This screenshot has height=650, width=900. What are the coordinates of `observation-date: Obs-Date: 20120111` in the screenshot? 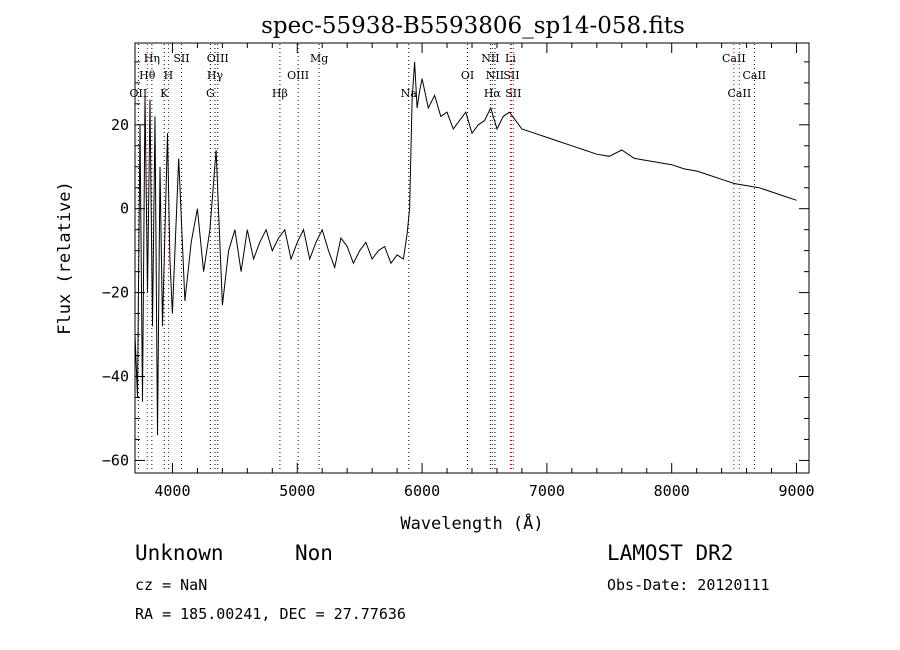 It's located at (688, 585).